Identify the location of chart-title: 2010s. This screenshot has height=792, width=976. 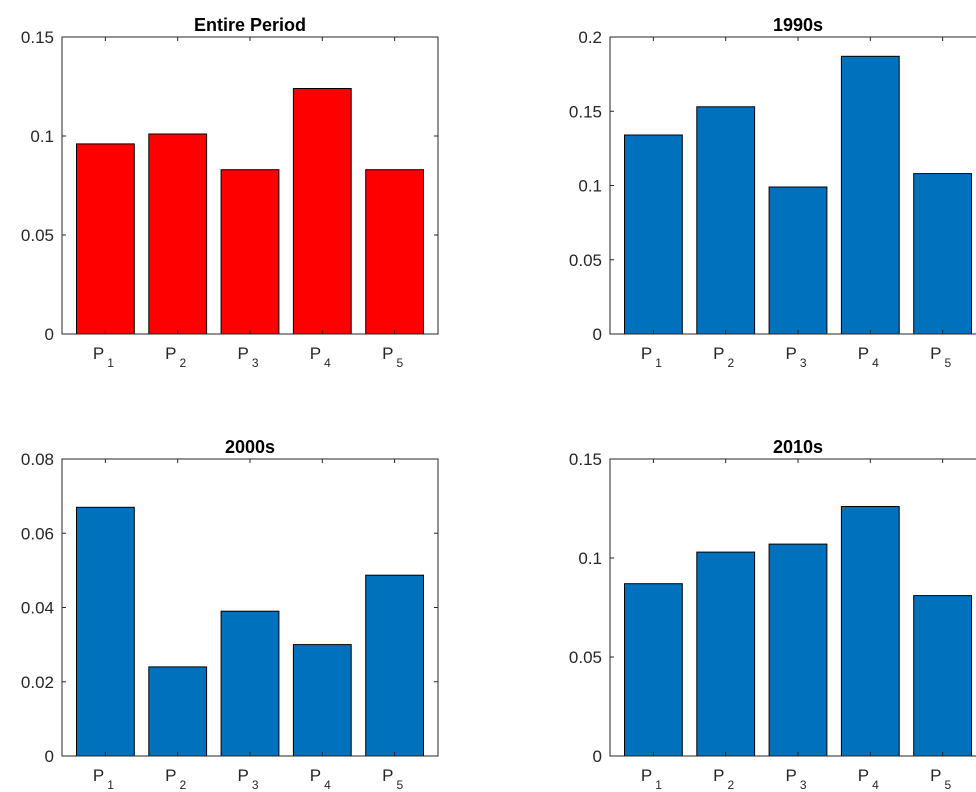
(798, 447).